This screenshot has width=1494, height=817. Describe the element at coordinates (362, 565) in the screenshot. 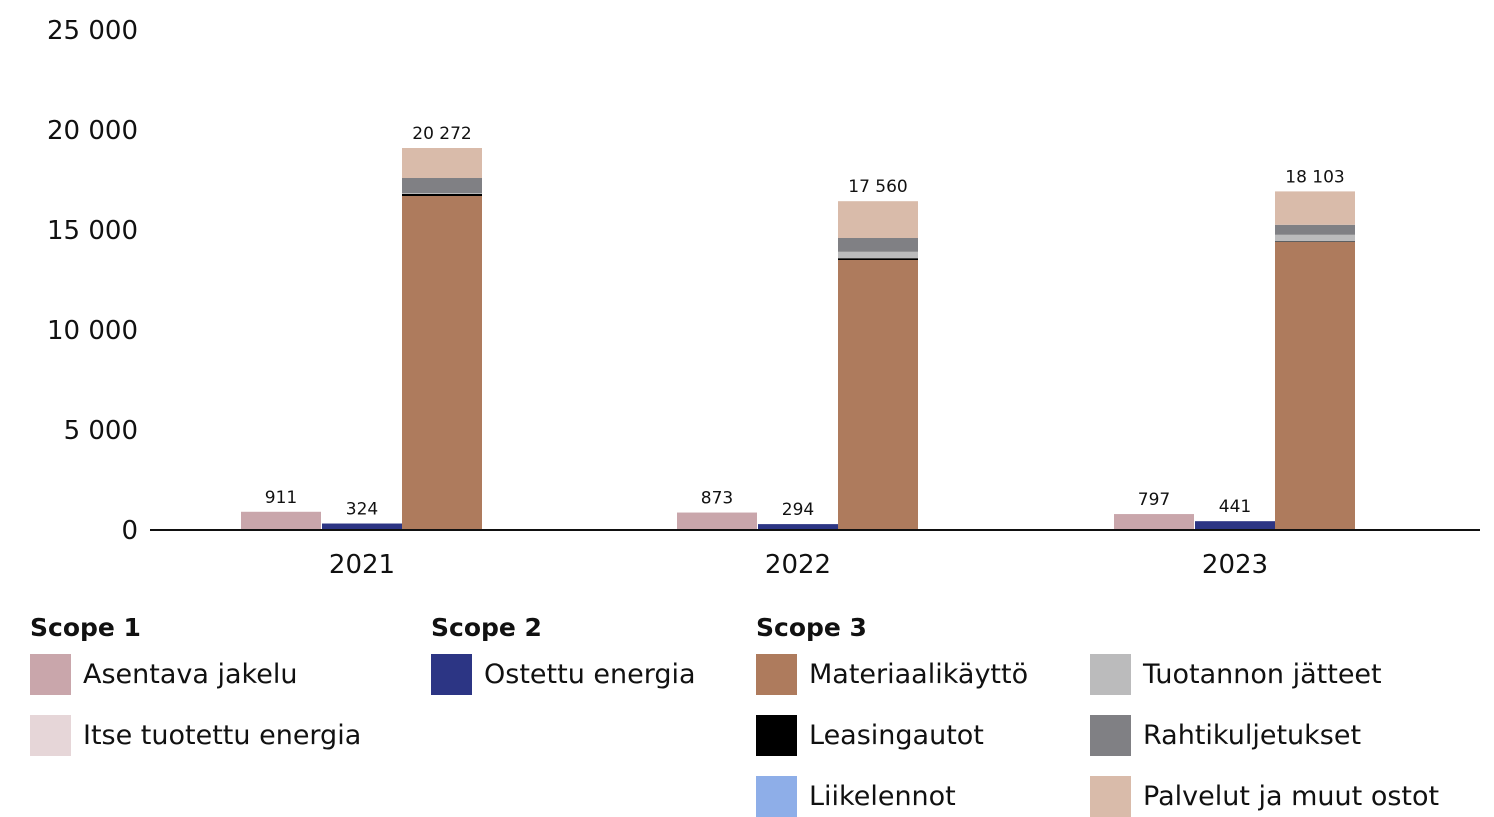

I see `x-tick-label: 2021` at that location.